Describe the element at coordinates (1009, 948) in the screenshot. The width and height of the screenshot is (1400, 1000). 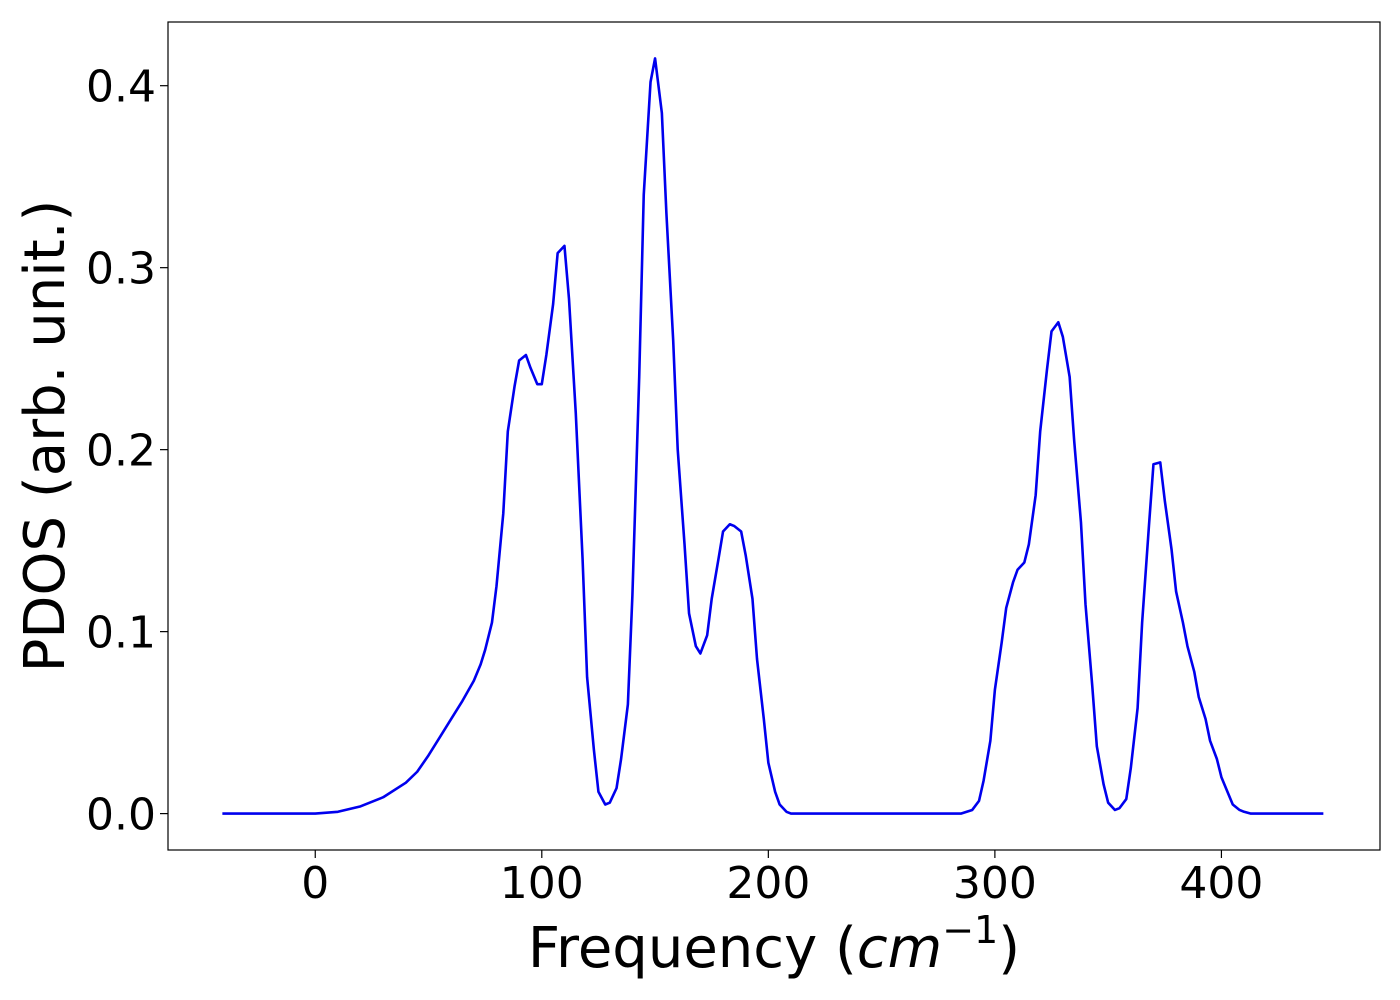
I see `x-axis-label-close: )` at that location.